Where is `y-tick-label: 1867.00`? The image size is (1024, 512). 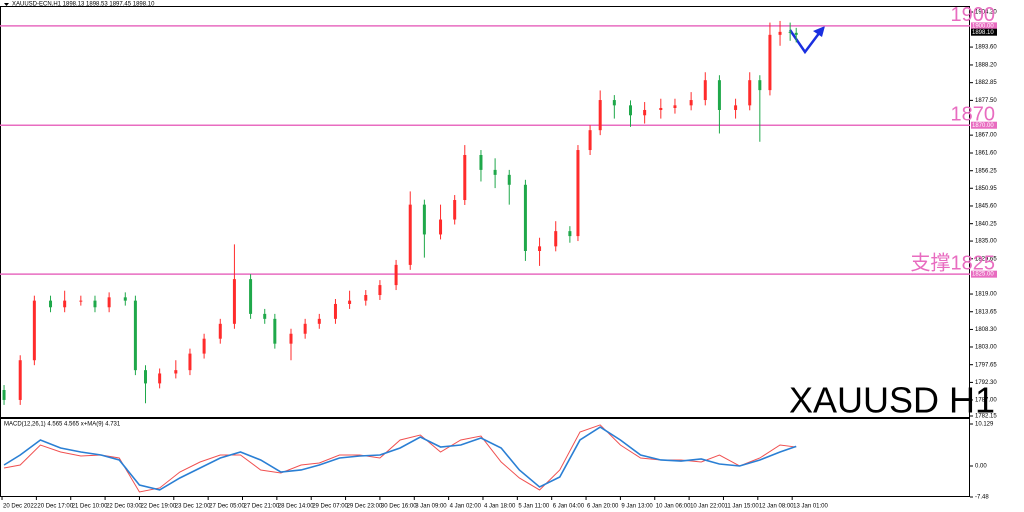 y-tick-label: 1867.00 is located at coordinates (986, 136).